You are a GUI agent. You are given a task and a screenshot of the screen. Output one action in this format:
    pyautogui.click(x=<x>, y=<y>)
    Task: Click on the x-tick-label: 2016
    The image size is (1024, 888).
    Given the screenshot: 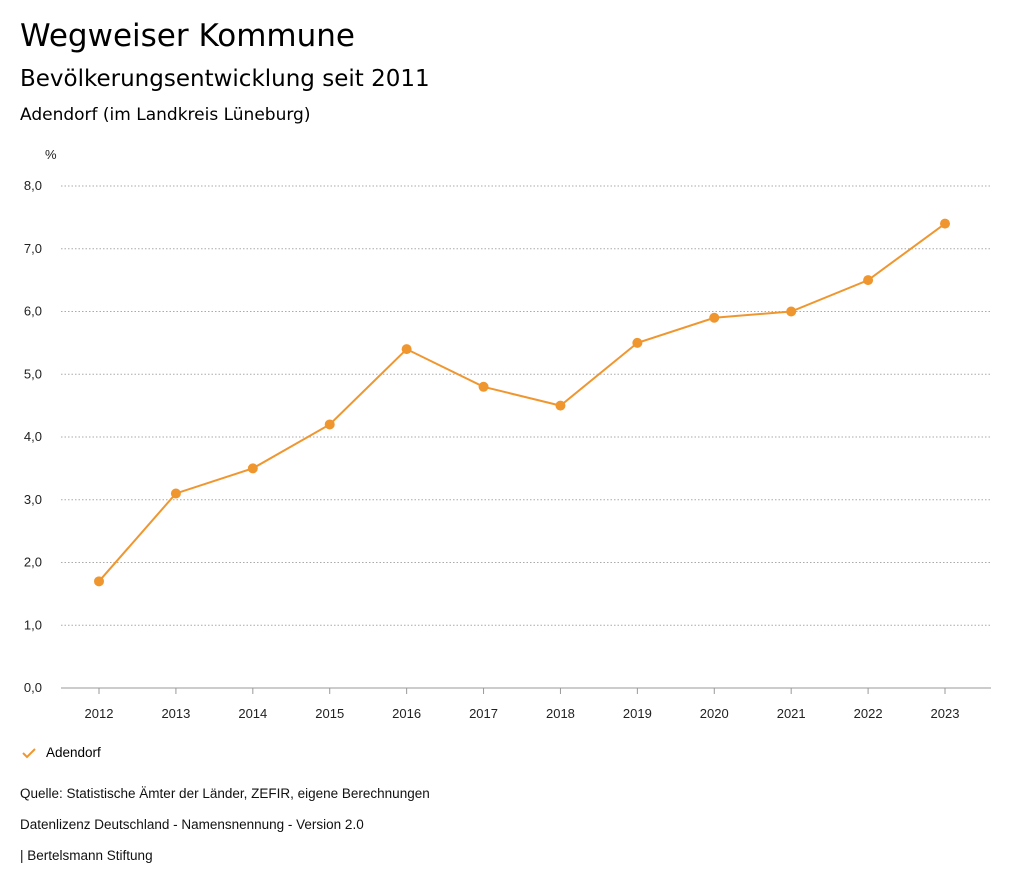 What is the action you would take?
    pyautogui.click(x=406, y=713)
    